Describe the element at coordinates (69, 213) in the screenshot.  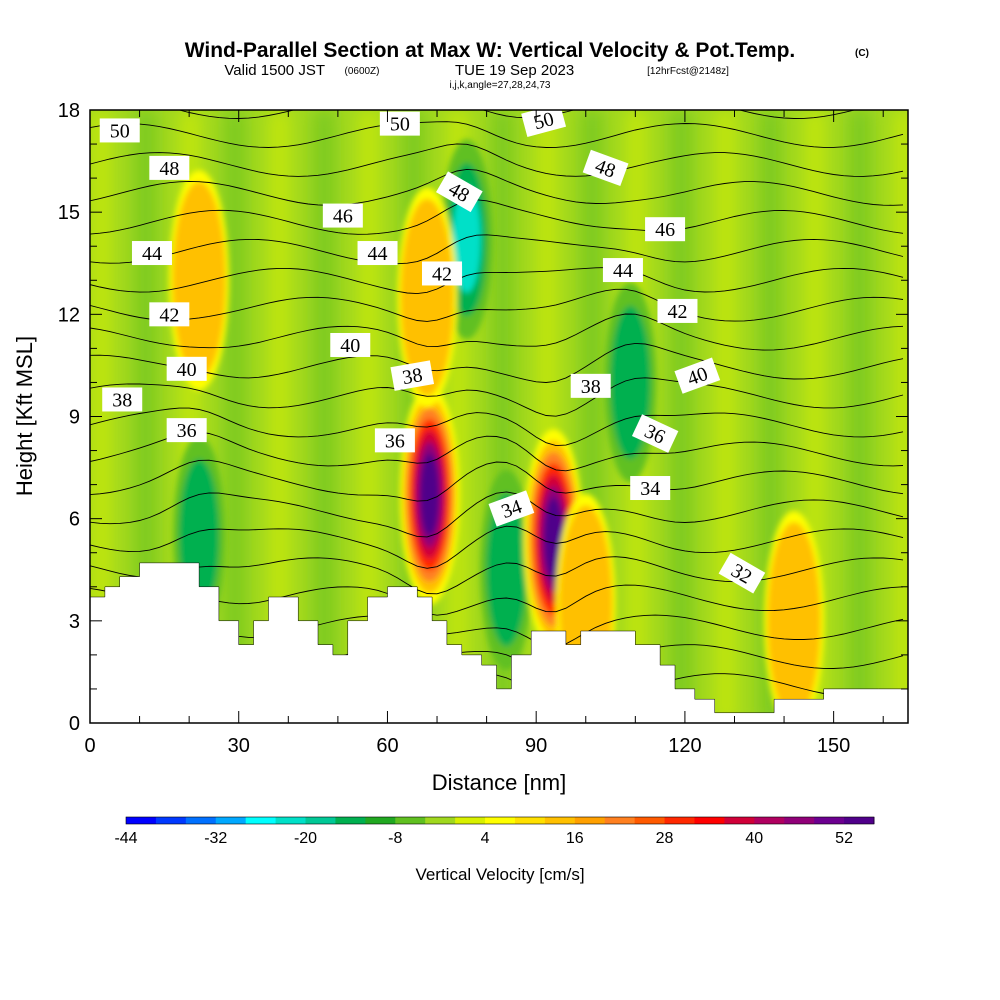
I see `y-tick-label: 15` at that location.